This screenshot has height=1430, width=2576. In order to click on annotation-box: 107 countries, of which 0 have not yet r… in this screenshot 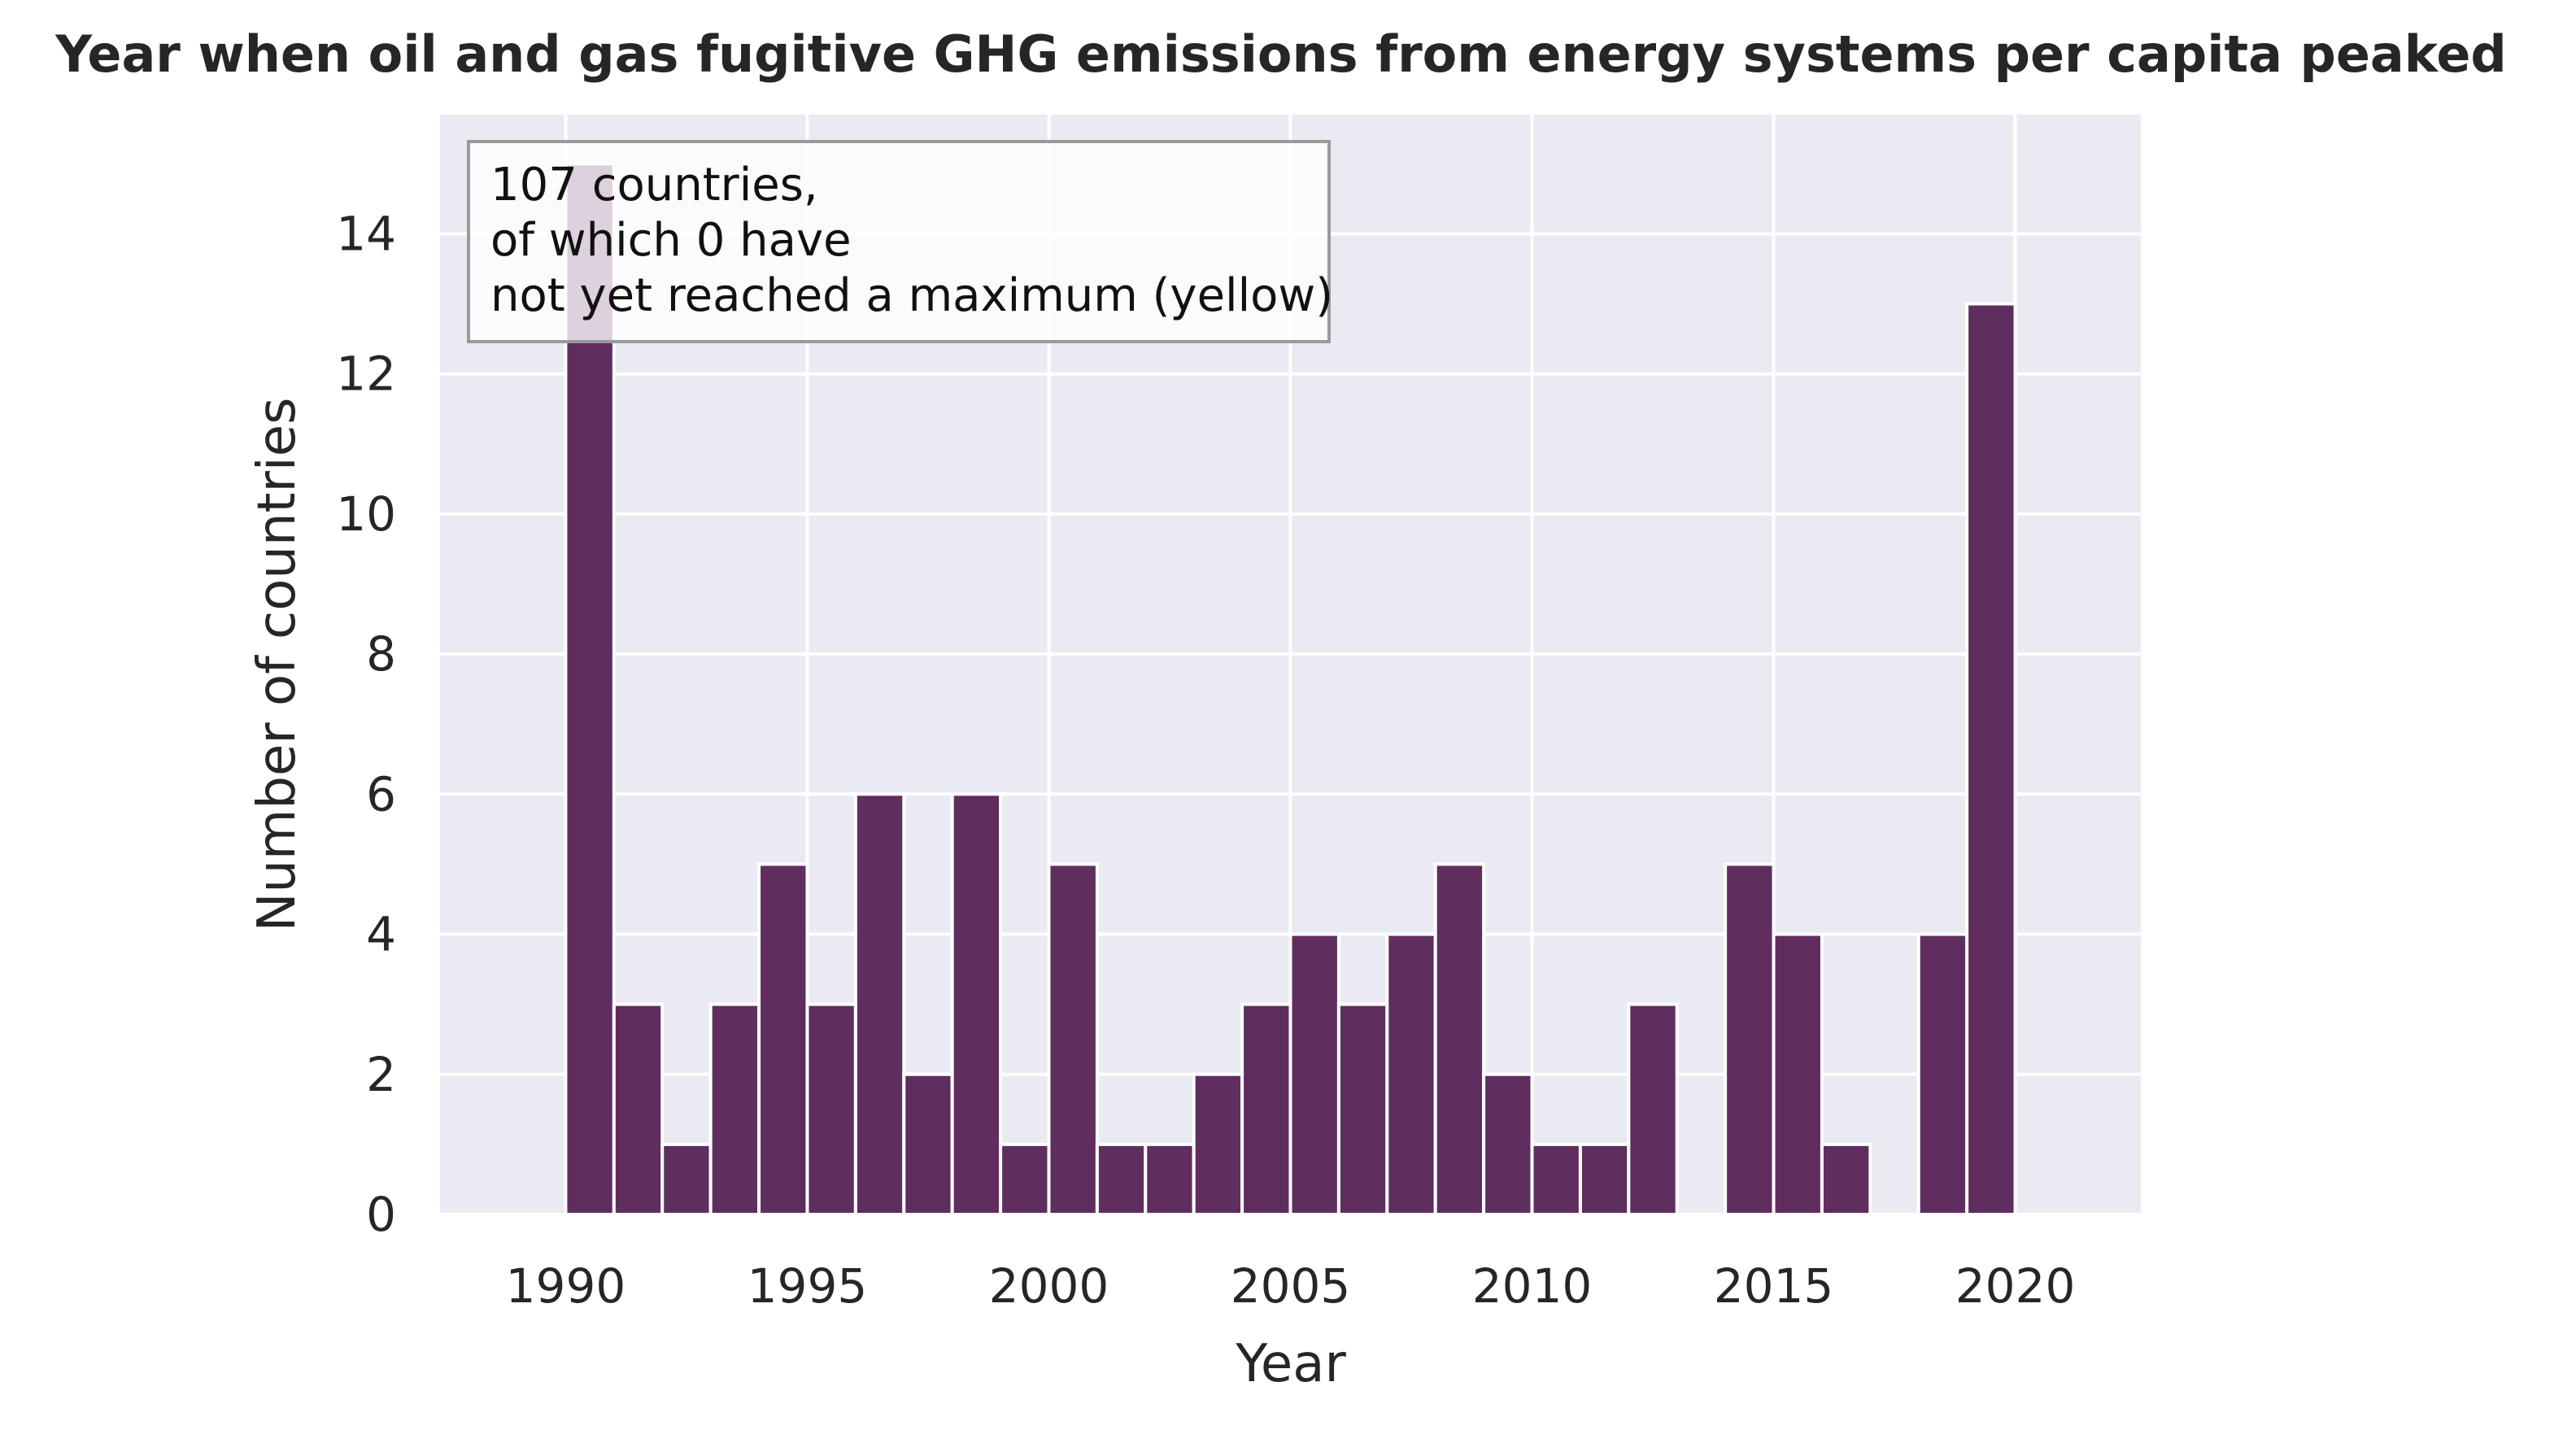, I will do `click(900, 242)`.